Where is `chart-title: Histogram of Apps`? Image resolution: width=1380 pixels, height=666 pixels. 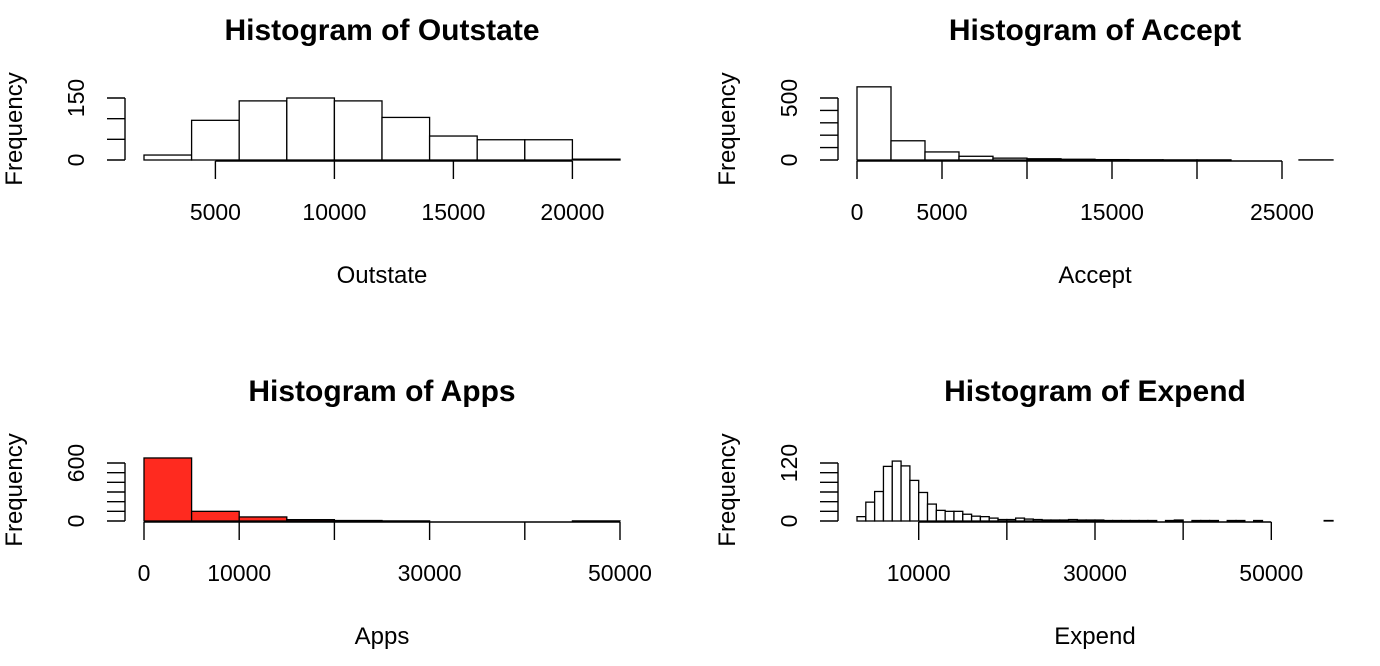 chart-title: Histogram of Apps is located at coordinates (381, 391).